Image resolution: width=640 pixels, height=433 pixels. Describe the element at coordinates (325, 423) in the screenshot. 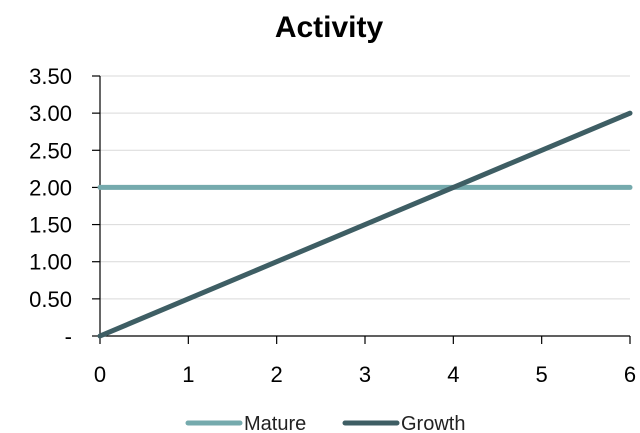

I see `legend: Mature Growth` at that location.